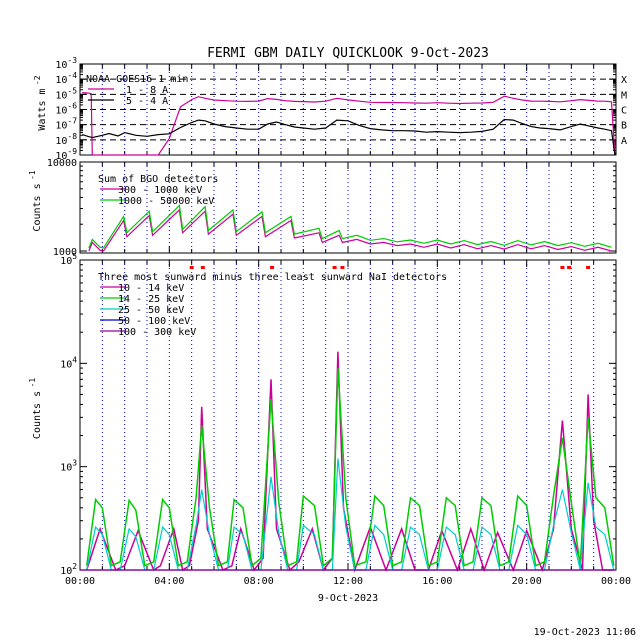 This screenshot has width=640, height=640. Describe the element at coordinates (72, 90) in the screenshot. I see `y-tick-exp: -5` at that location.